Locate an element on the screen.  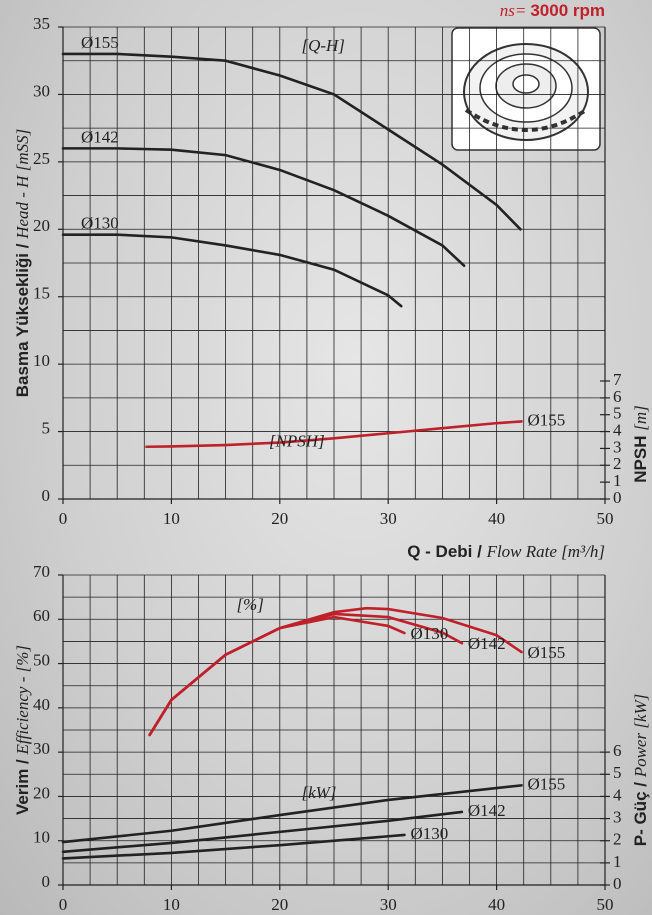
y2-axis-label-bold: NPSH is located at coordinates (640, 457).